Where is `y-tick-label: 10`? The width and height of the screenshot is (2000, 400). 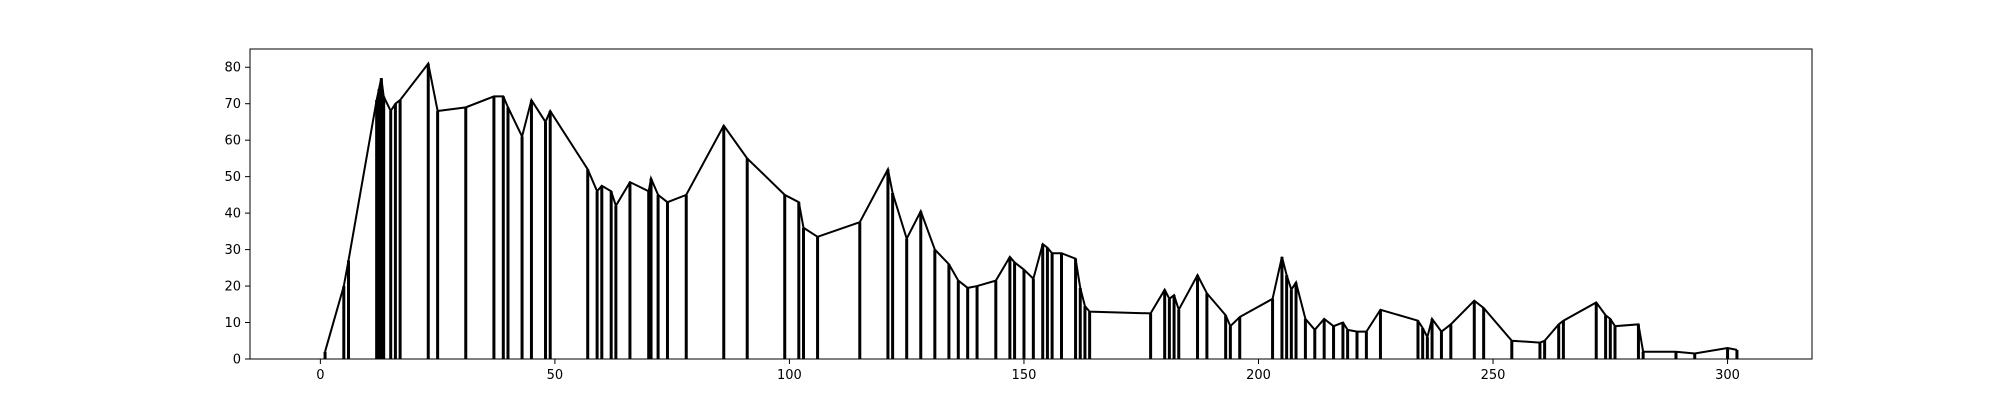
y-tick-label: 10 is located at coordinates (232, 323).